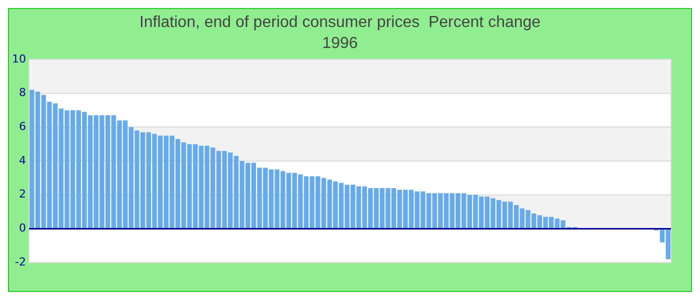 This screenshot has height=300, width=700. Describe the element at coordinates (22, 194) in the screenshot. I see `y-tick-label: 2` at that location.